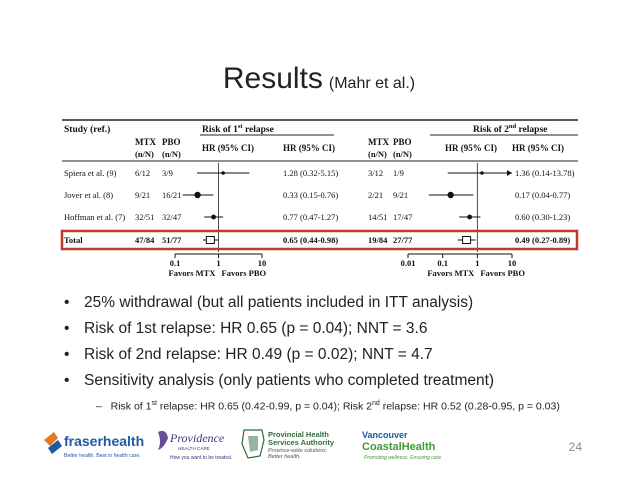 The width and height of the screenshot is (638, 493). I want to click on title-text: Results, so click(272, 78).